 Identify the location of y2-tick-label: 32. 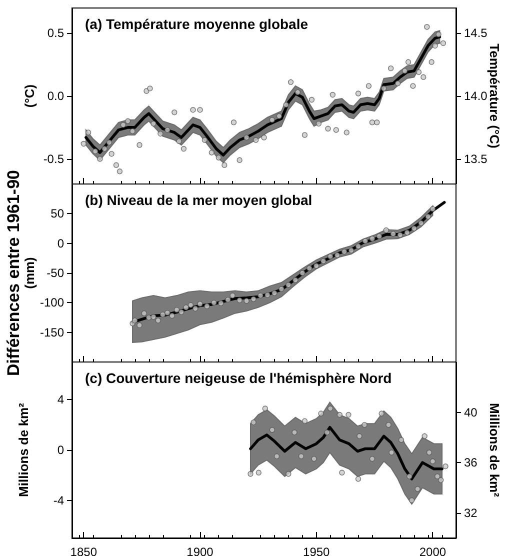
(471, 513).